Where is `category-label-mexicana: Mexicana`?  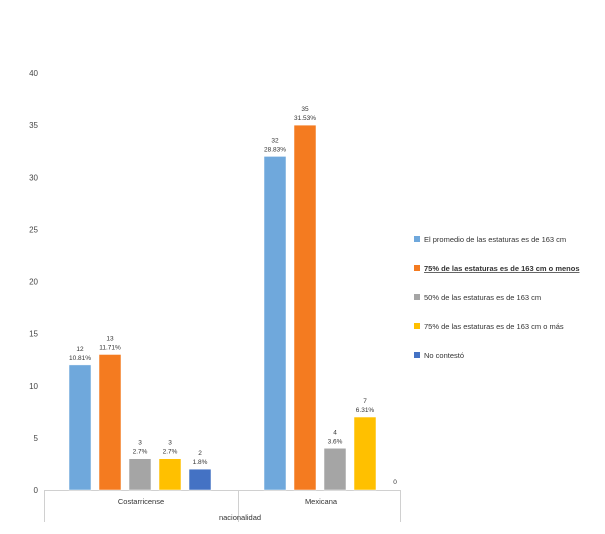 category-label-mexicana: Mexicana is located at coordinates (321, 501).